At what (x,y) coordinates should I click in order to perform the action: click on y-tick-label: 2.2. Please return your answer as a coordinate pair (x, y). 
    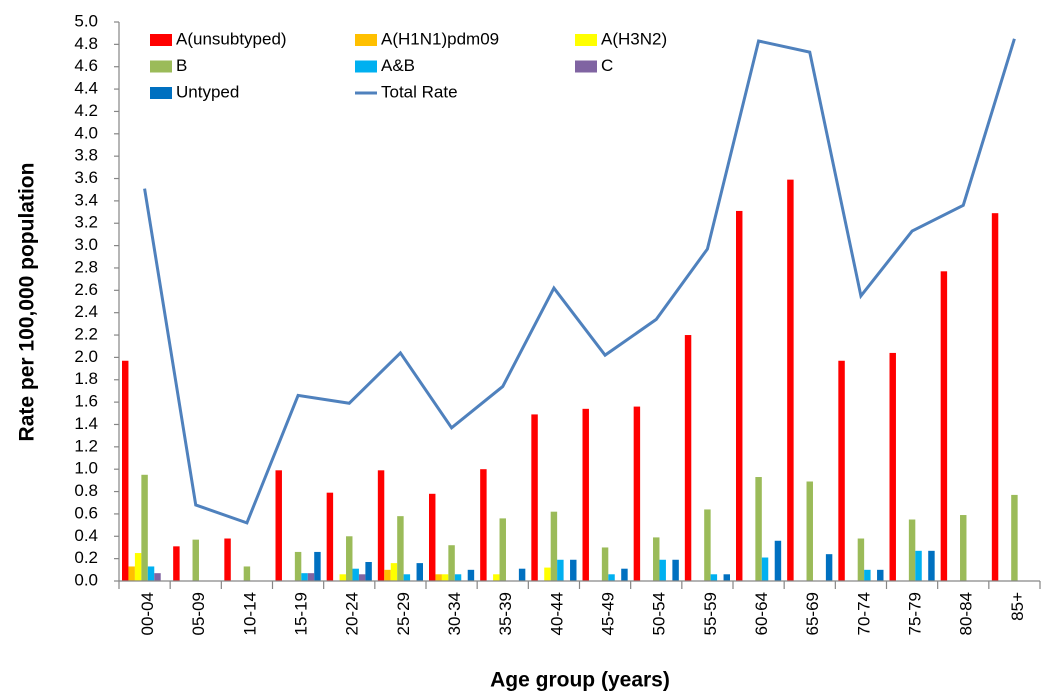
    Looking at the image, I should click on (86, 334).